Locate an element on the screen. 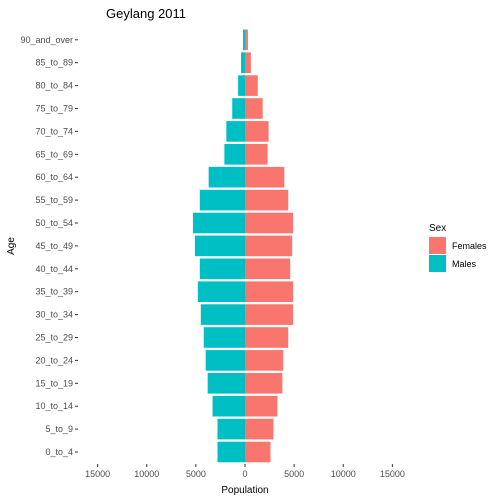  x-tick-label: 0 is located at coordinates (244, 474).